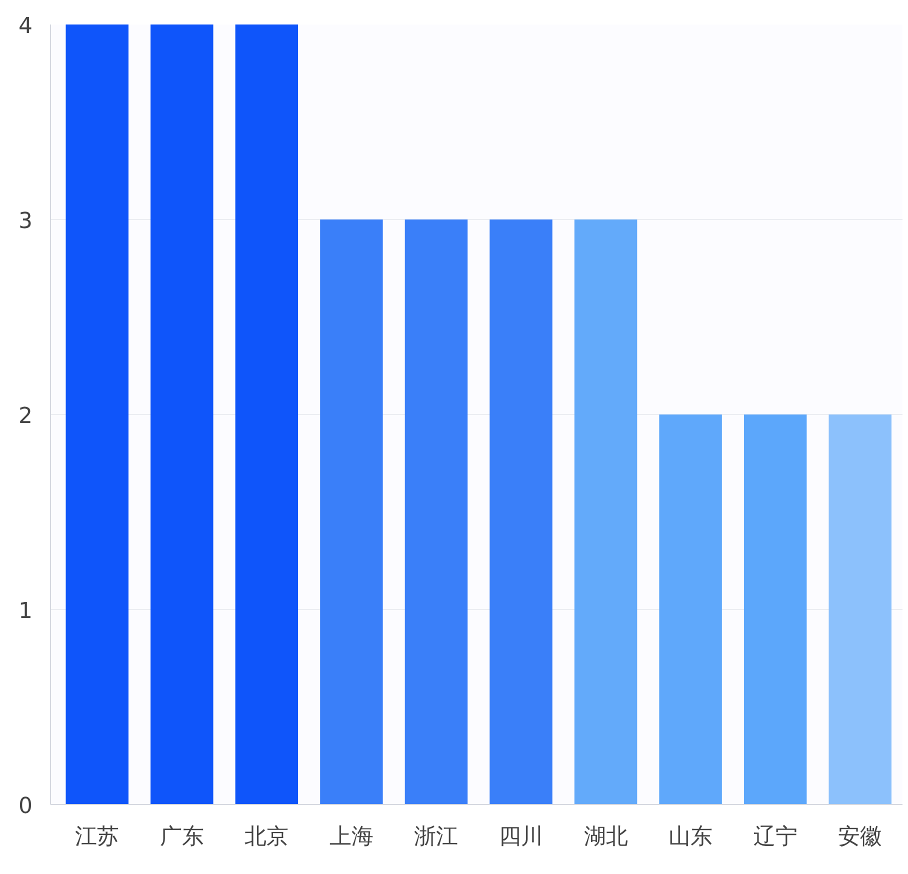 The image size is (908, 874). I want to click on x-tick-label: 辽宁, so click(775, 837).